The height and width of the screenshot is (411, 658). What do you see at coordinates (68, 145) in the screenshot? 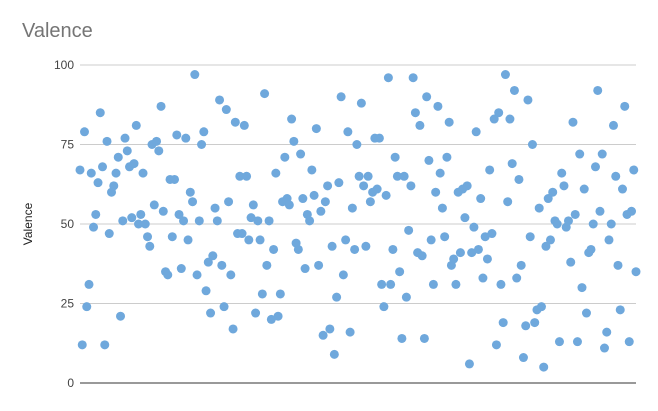
I see `y-tick-label: 75` at bounding box center [68, 145].